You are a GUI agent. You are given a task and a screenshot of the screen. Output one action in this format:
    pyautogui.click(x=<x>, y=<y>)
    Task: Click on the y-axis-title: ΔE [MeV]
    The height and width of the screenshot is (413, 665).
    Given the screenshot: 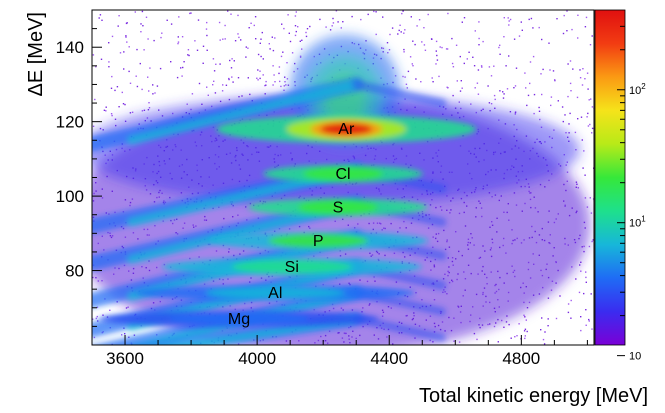 What is the action you would take?
    pyautogui.click(x=36, y=54)
    